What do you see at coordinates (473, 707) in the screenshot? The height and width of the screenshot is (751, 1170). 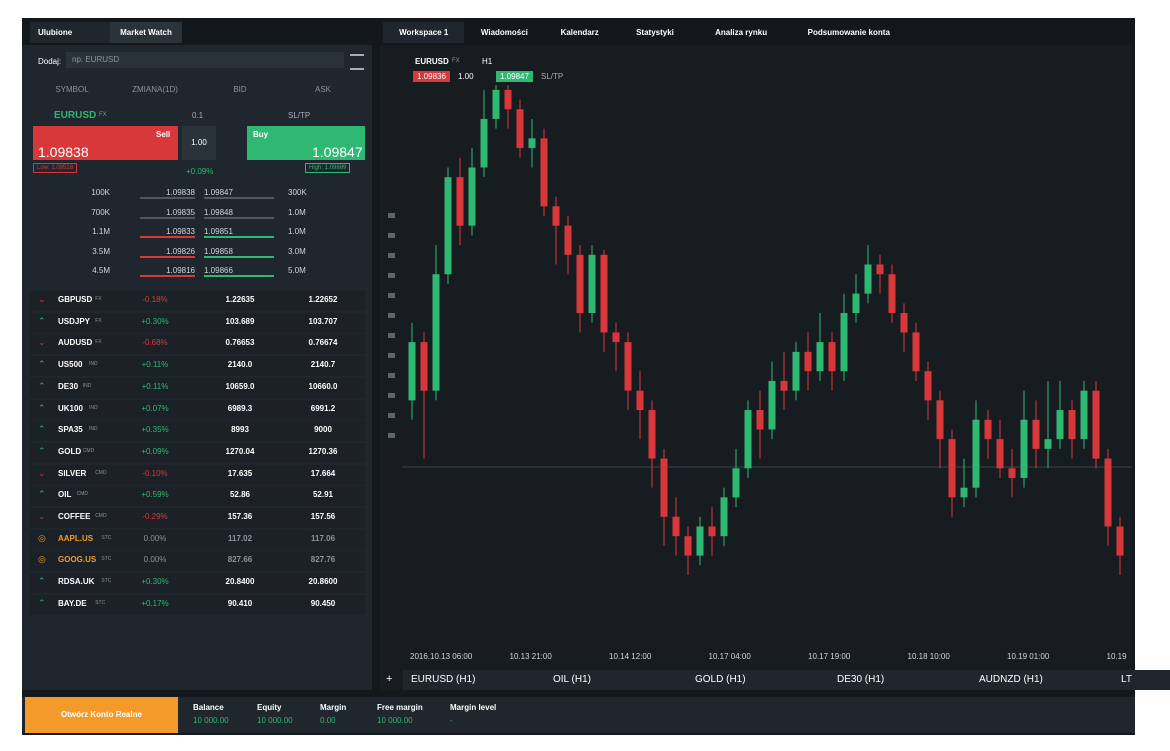 I see `stat-label: Margin level` at bounding box center [473, 707].